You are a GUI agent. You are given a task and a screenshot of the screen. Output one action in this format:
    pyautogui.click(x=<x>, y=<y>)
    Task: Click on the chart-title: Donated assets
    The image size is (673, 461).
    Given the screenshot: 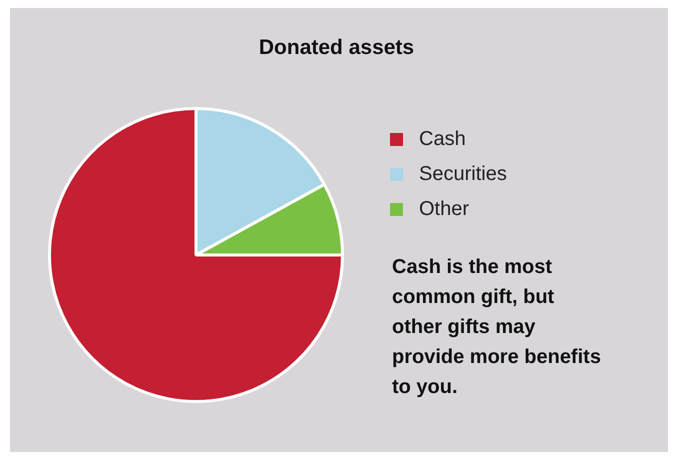 What is the action you would take?
    pyautogui.click(x=337, y=48)
    